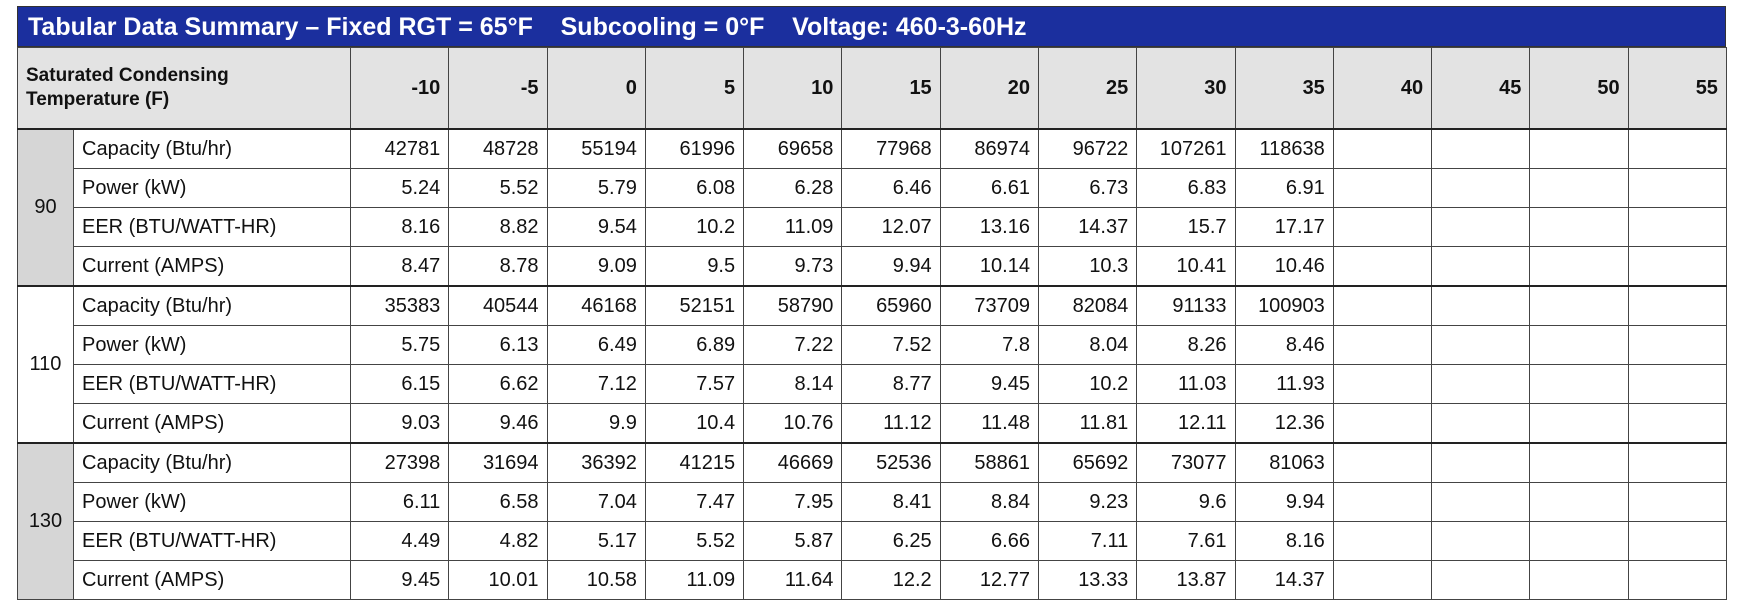 The height and width of the screenshot is (608, 1741). I want to click on value-cell: 6.46, so click(891, 188).